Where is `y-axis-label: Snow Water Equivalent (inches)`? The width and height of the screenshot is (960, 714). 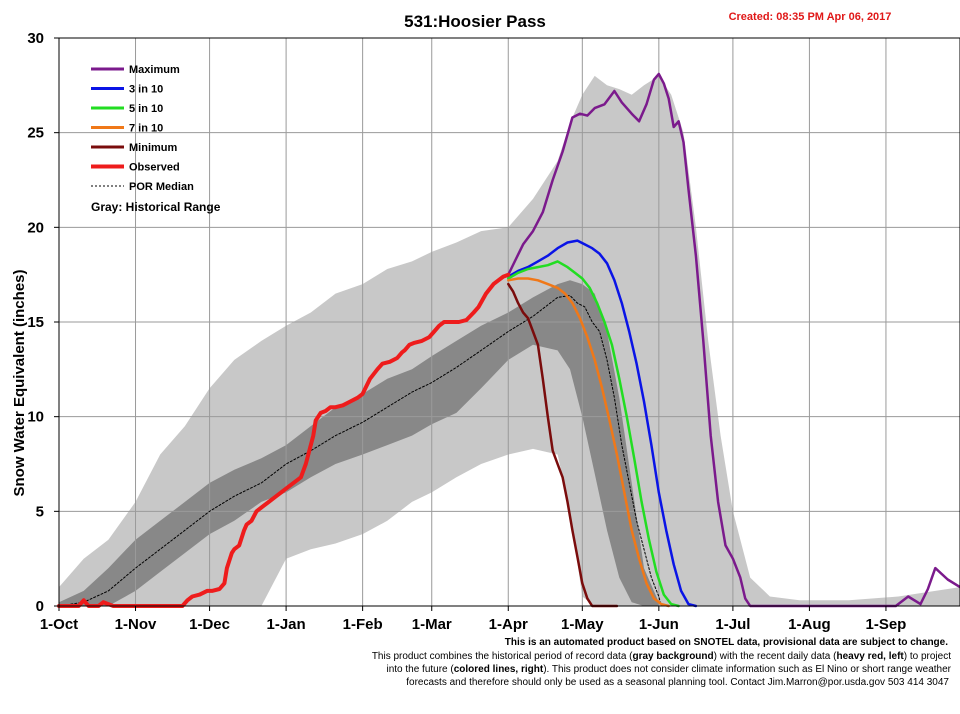 y-axis-label: Snow Water Equivalent (inches) is located at coordinates (19, 383).